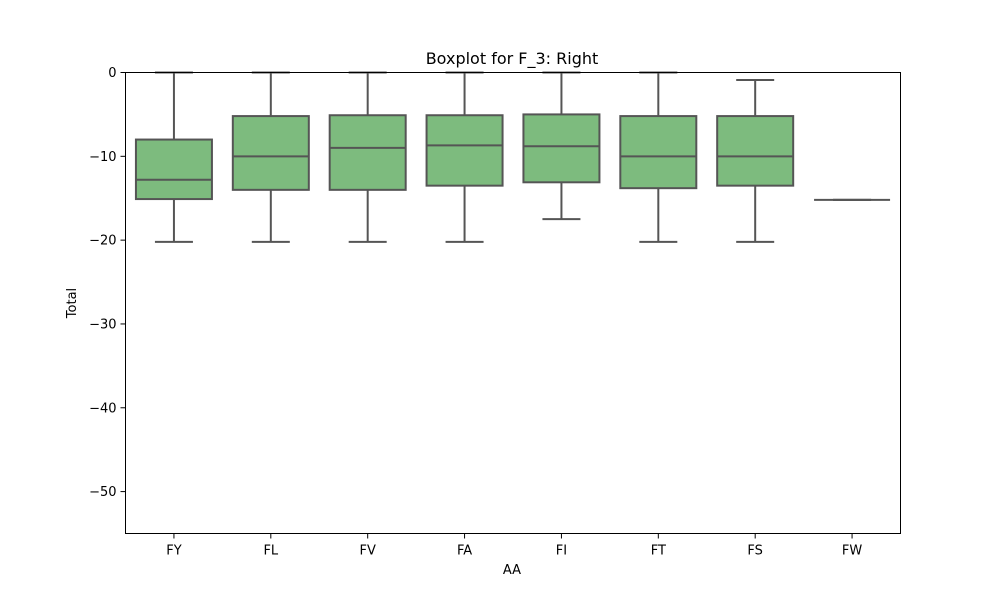 Image resolution: width=1000 pixels, height=600 pixels. I want to click on y-tick-label: −20, so click(102, 241).